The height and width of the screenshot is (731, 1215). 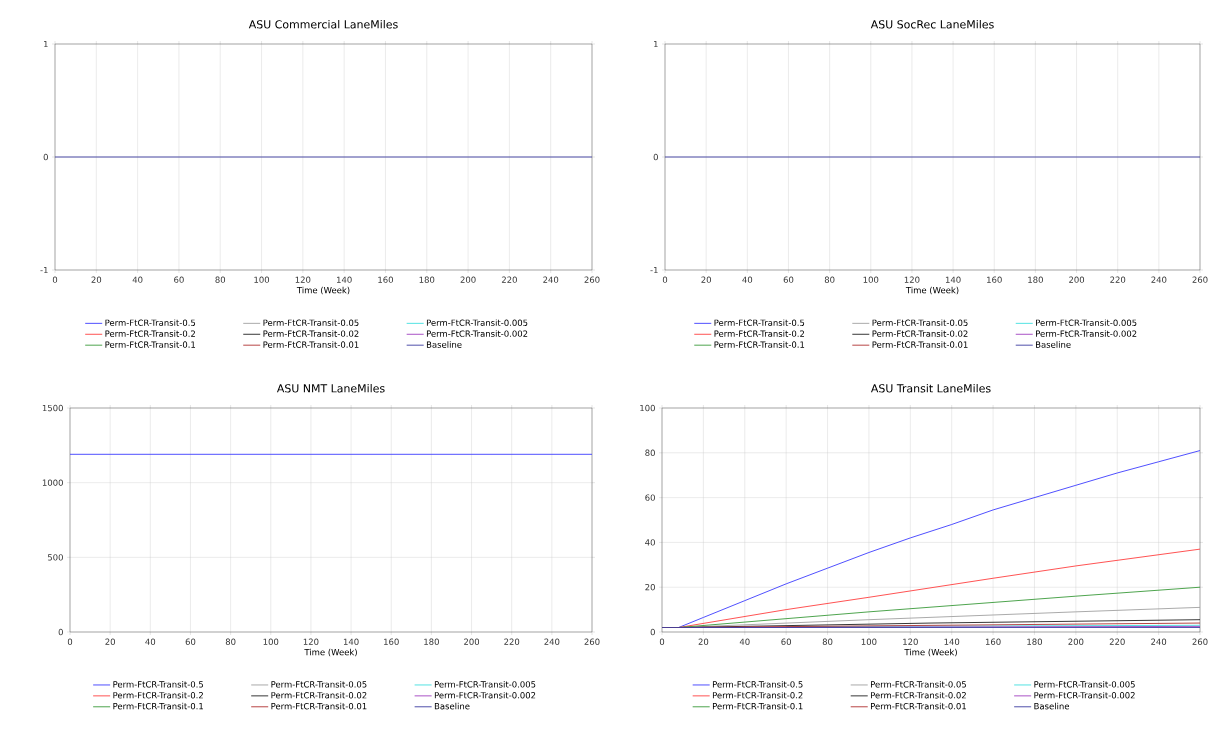 What do you see at coordinates (930, 388) in the screenshot?
I see `chart-title: ASU Transit LaneMiles` at bounding box center [930, 388].